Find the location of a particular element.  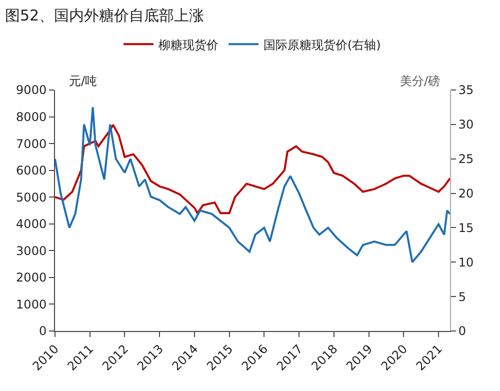

y2-tick-label: 5 is located at coordinates (462, 297).